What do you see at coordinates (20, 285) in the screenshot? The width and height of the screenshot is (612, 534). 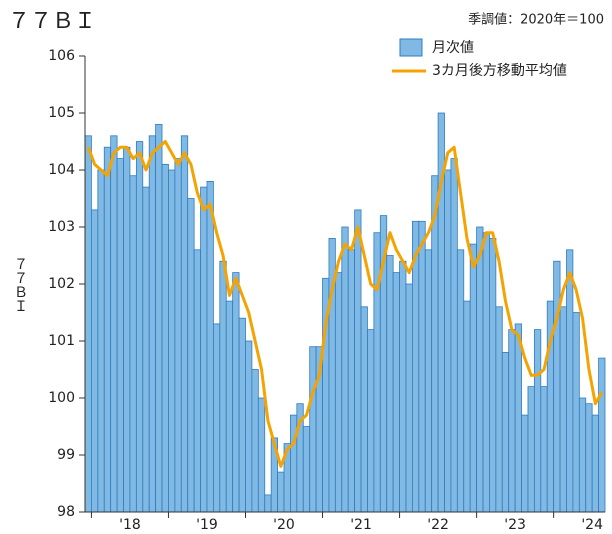 I see `y-axis-label: ７７ＢＩ` at bounding box center [20, 285].